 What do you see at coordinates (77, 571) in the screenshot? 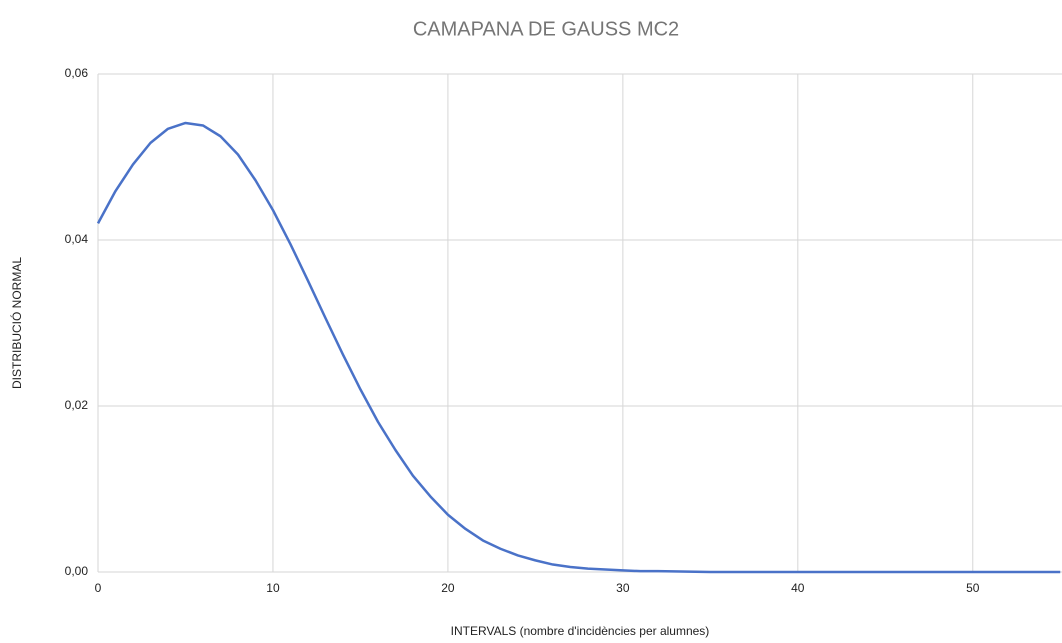
I see `y-tick-label: 0,00` at bounding box center [77, 571].